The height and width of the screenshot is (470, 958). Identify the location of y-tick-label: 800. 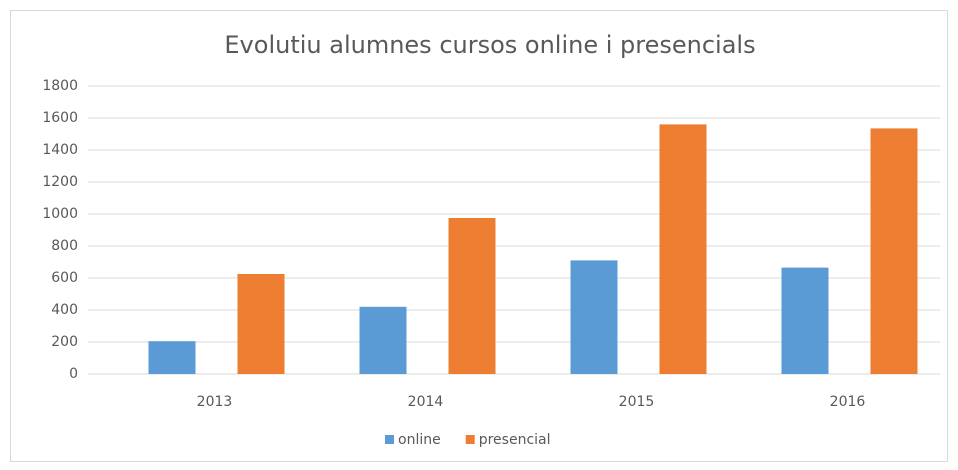
(64, 246).